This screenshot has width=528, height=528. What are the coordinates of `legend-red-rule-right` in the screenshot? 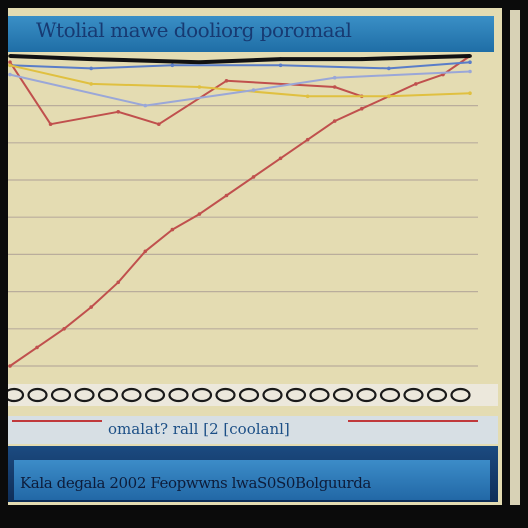 It's located at (413, 421).